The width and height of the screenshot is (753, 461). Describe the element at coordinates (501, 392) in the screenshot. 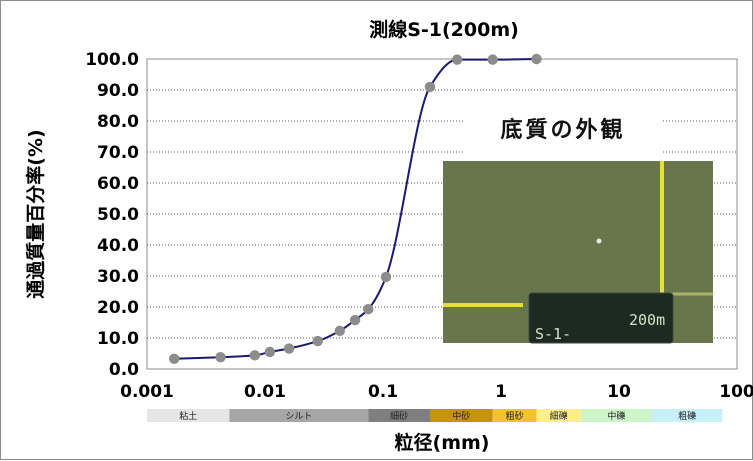

I see `x-tick-label: 1` at that location.